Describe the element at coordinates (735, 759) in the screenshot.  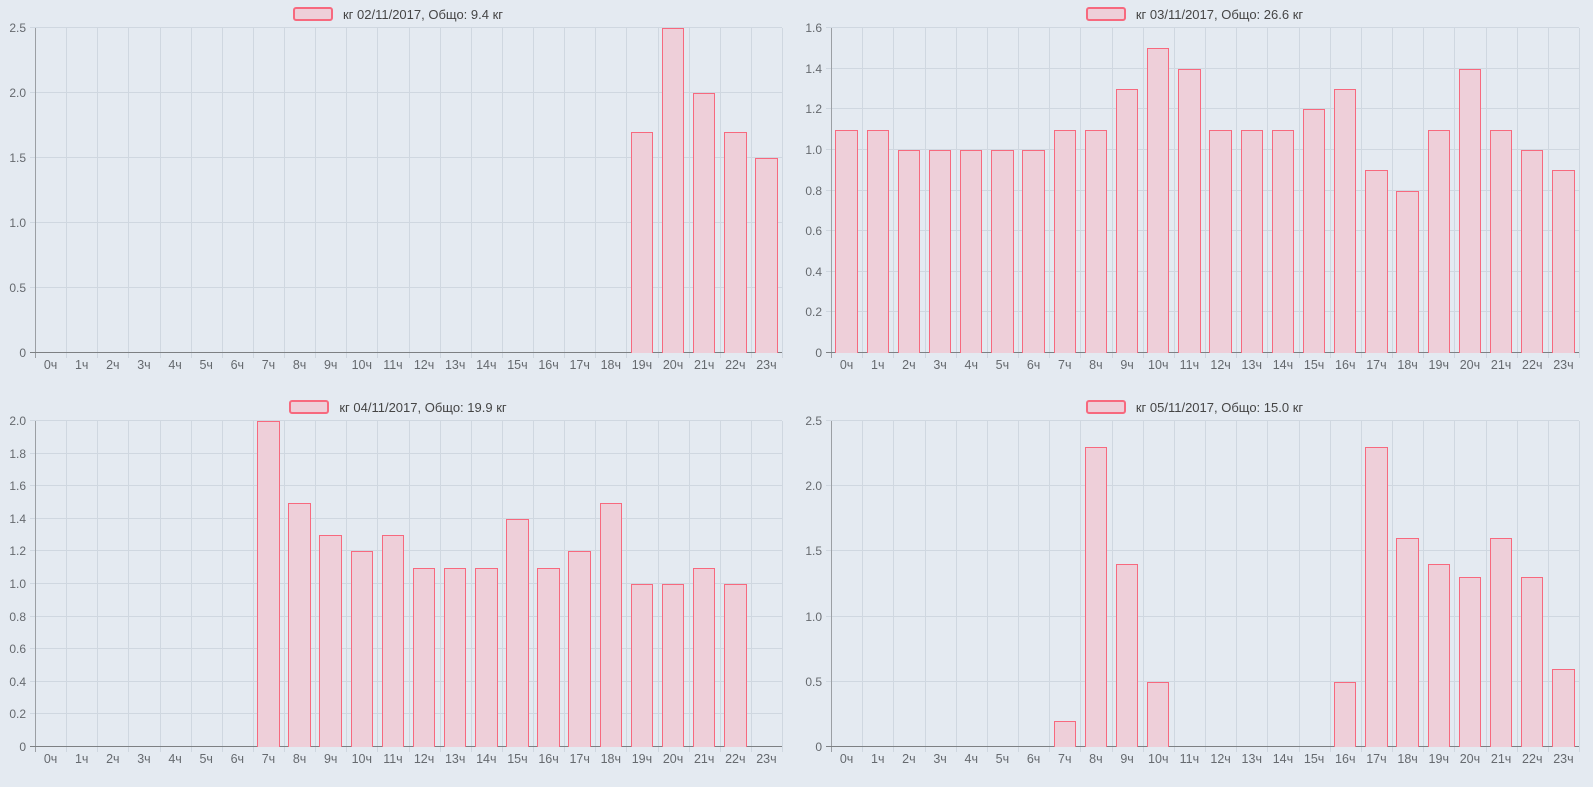
I see `x-axis-tick-label: 22ч` at that location.